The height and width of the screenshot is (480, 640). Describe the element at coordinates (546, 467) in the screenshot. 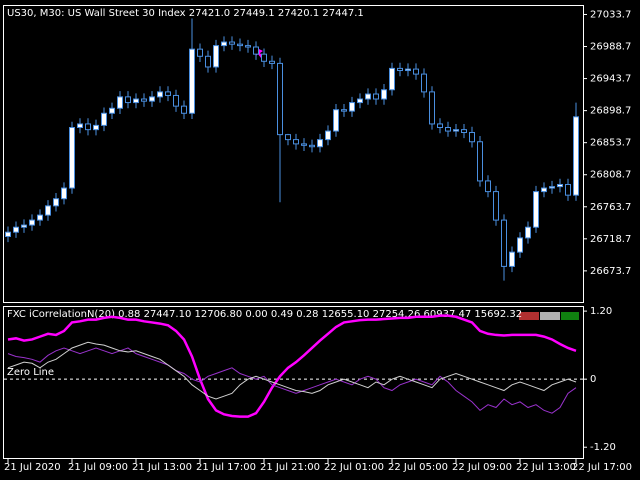

I see `x-tick-label: 22 Jul 13:00` at that location.